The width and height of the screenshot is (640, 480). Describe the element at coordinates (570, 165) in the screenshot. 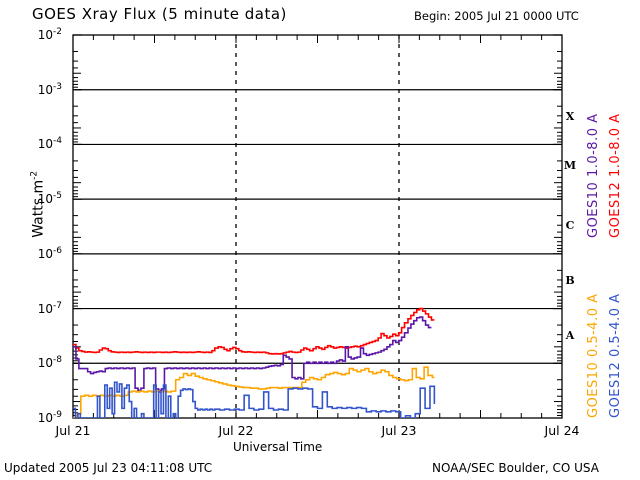

I see `flare-class-m: M` at that location.